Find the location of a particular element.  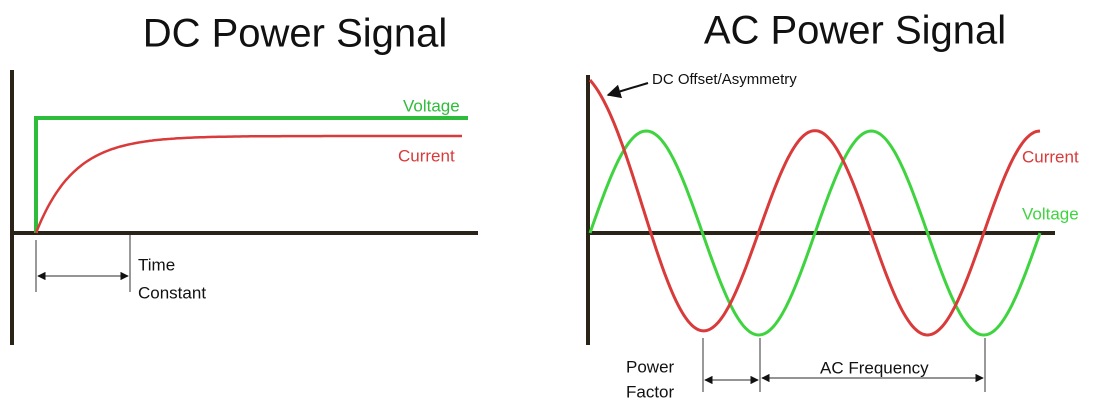

ac-voltage-label: Voltage is located at coordinates (1050, 213).